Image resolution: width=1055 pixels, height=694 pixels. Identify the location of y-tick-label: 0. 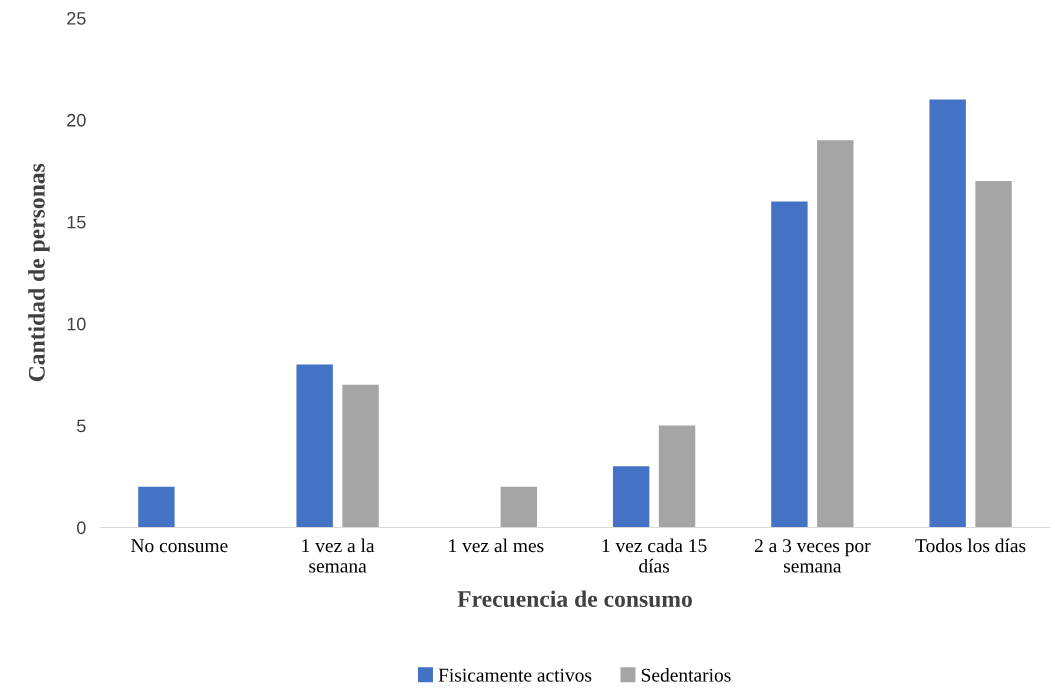
(81, 528).